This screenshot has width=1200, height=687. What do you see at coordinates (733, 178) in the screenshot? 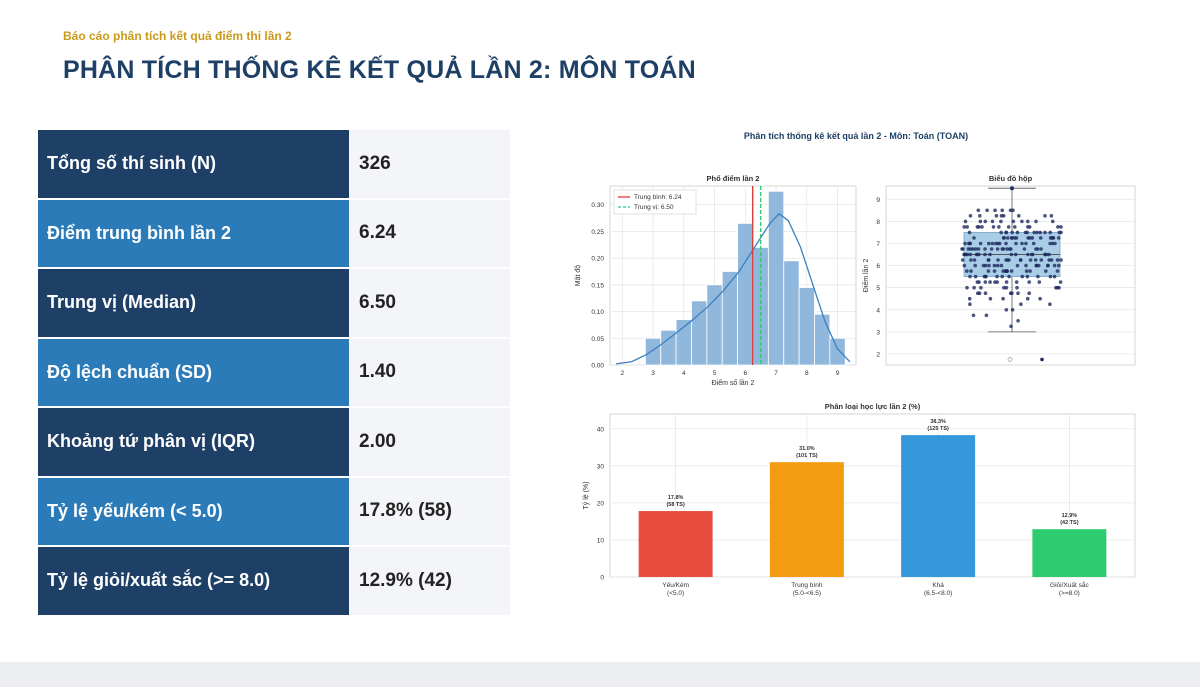
I see `histogram-title: Phổ điểm lần 2` at bounding box center [733, 178].